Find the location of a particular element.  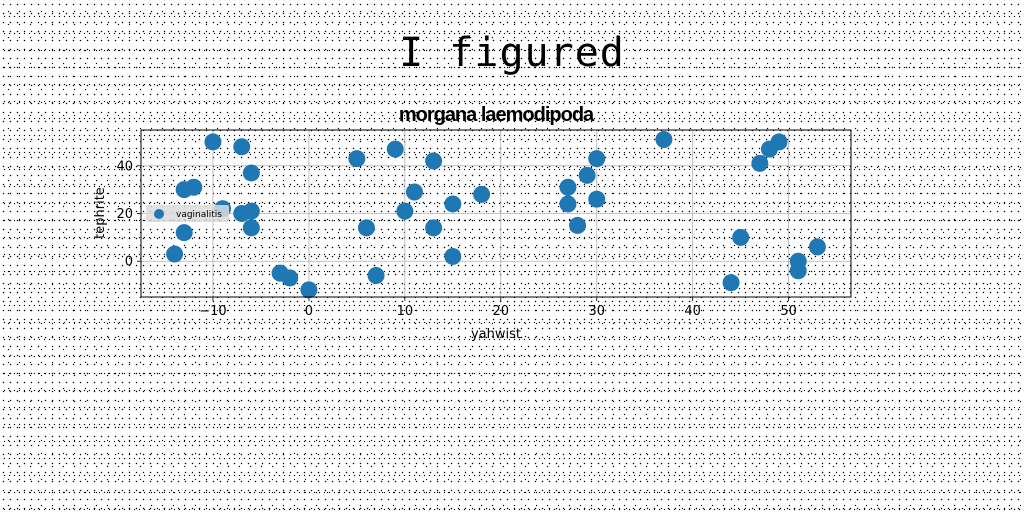

x-axis-ticks: −10 0 10 20 30 40 50 is located at coordinates (498, 308).